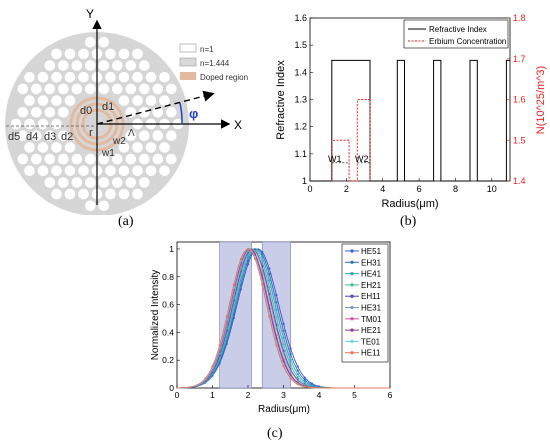 This screenshot has width=550, height=445. Describe the element at coordinates (86, 111) in the screenshot. I see `d0-label: d0` at that location.